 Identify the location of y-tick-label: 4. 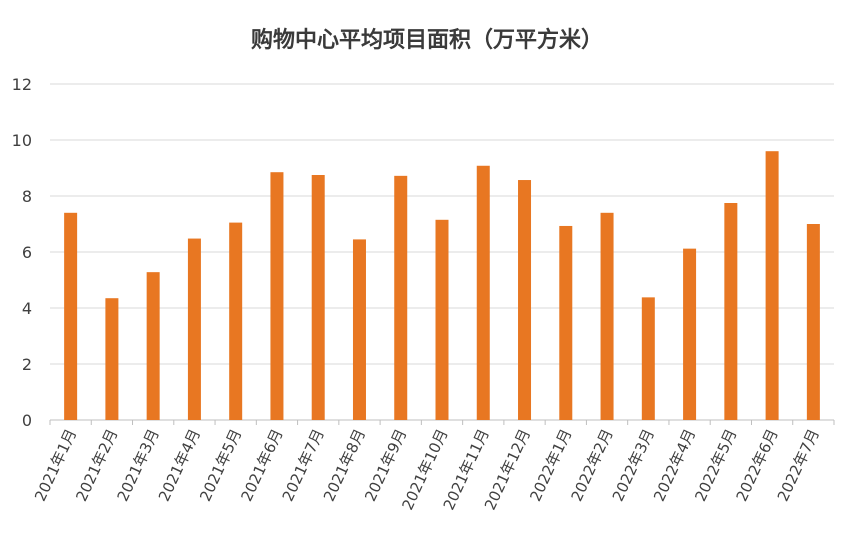
(27, 308).